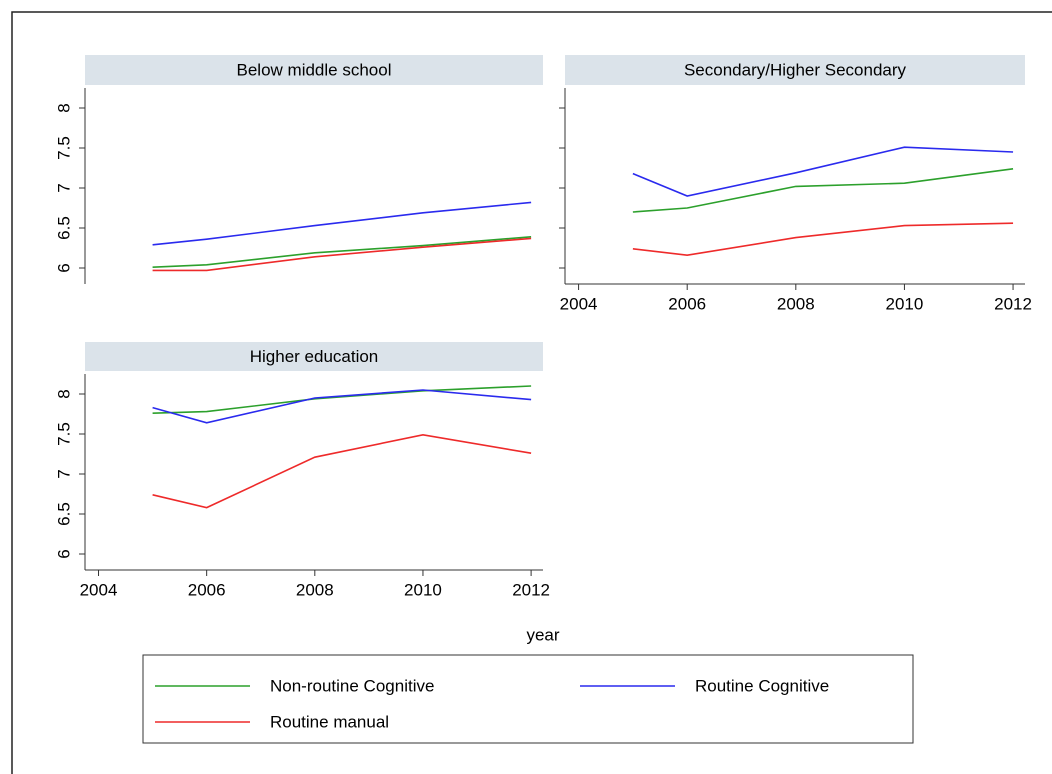 The image size is (1052, 774). What do you see at coordinates (352, 685) in the screenshot?
I see `legend-label: Non-routine Cognitive` at bounding box center [352, 685].